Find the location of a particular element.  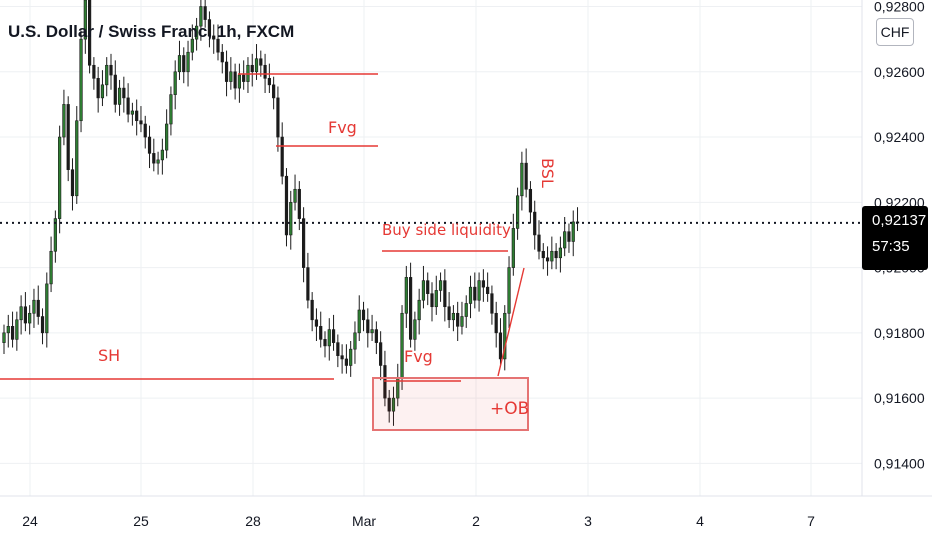

price-tick-label: 0,92400 is located at coordinates (899, 137).